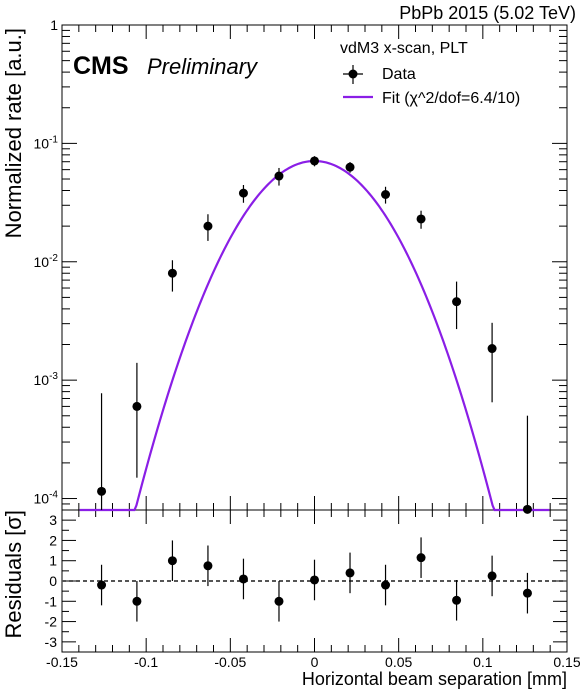 Image resolution: width=580 pixels, height=690 pixels. What do you see at coordinates (13, 574) in the screenshot?
I see `residual-y-axis-title: Residuals [σ]` at bounding box center [13, 574].